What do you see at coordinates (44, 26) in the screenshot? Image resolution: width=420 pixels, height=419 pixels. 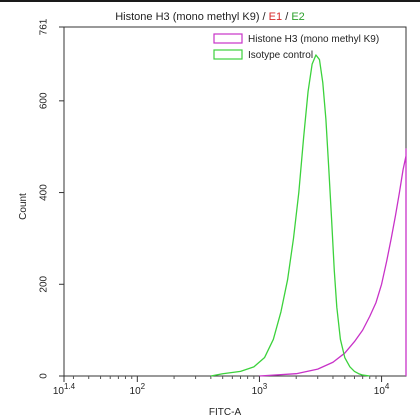 I see `y-tick-label: 761` at bounding box center [44, 26].